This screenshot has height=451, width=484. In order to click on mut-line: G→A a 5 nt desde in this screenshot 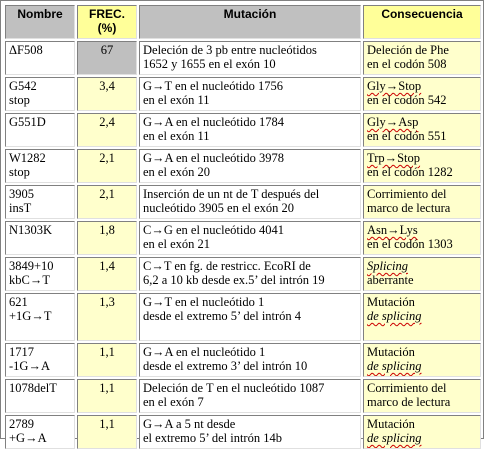, I will do `click(189, 424)`.